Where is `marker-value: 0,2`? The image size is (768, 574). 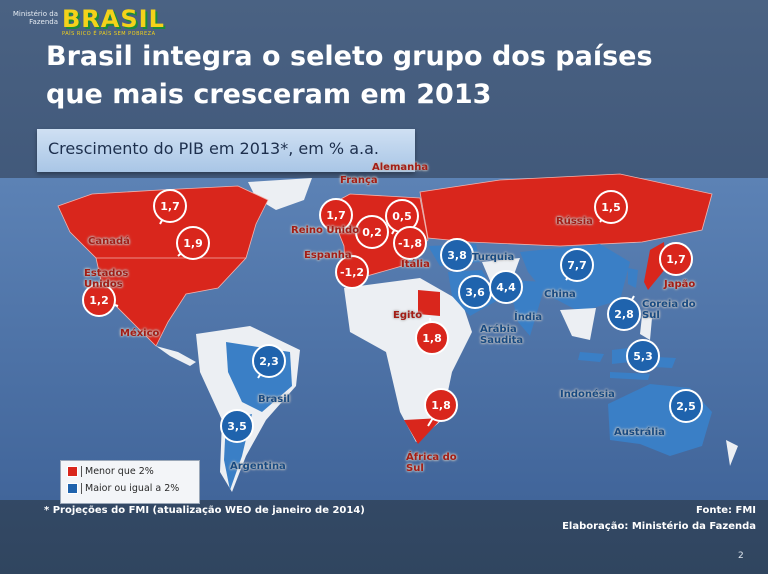 marker-value: 0,2 is located at coordinates (372, 232).